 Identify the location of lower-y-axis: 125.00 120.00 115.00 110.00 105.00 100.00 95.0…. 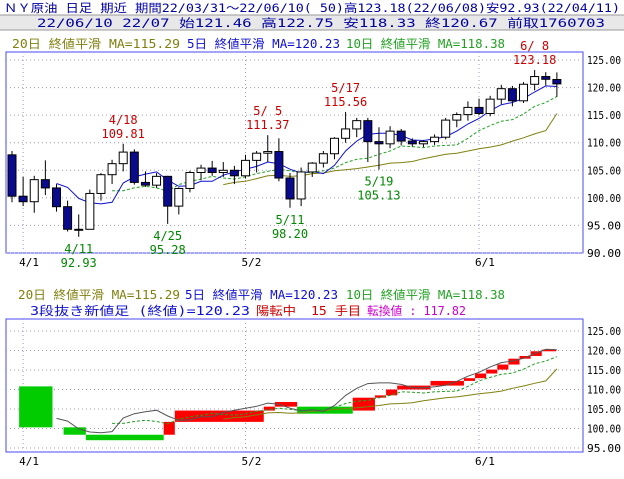
(604, 390).